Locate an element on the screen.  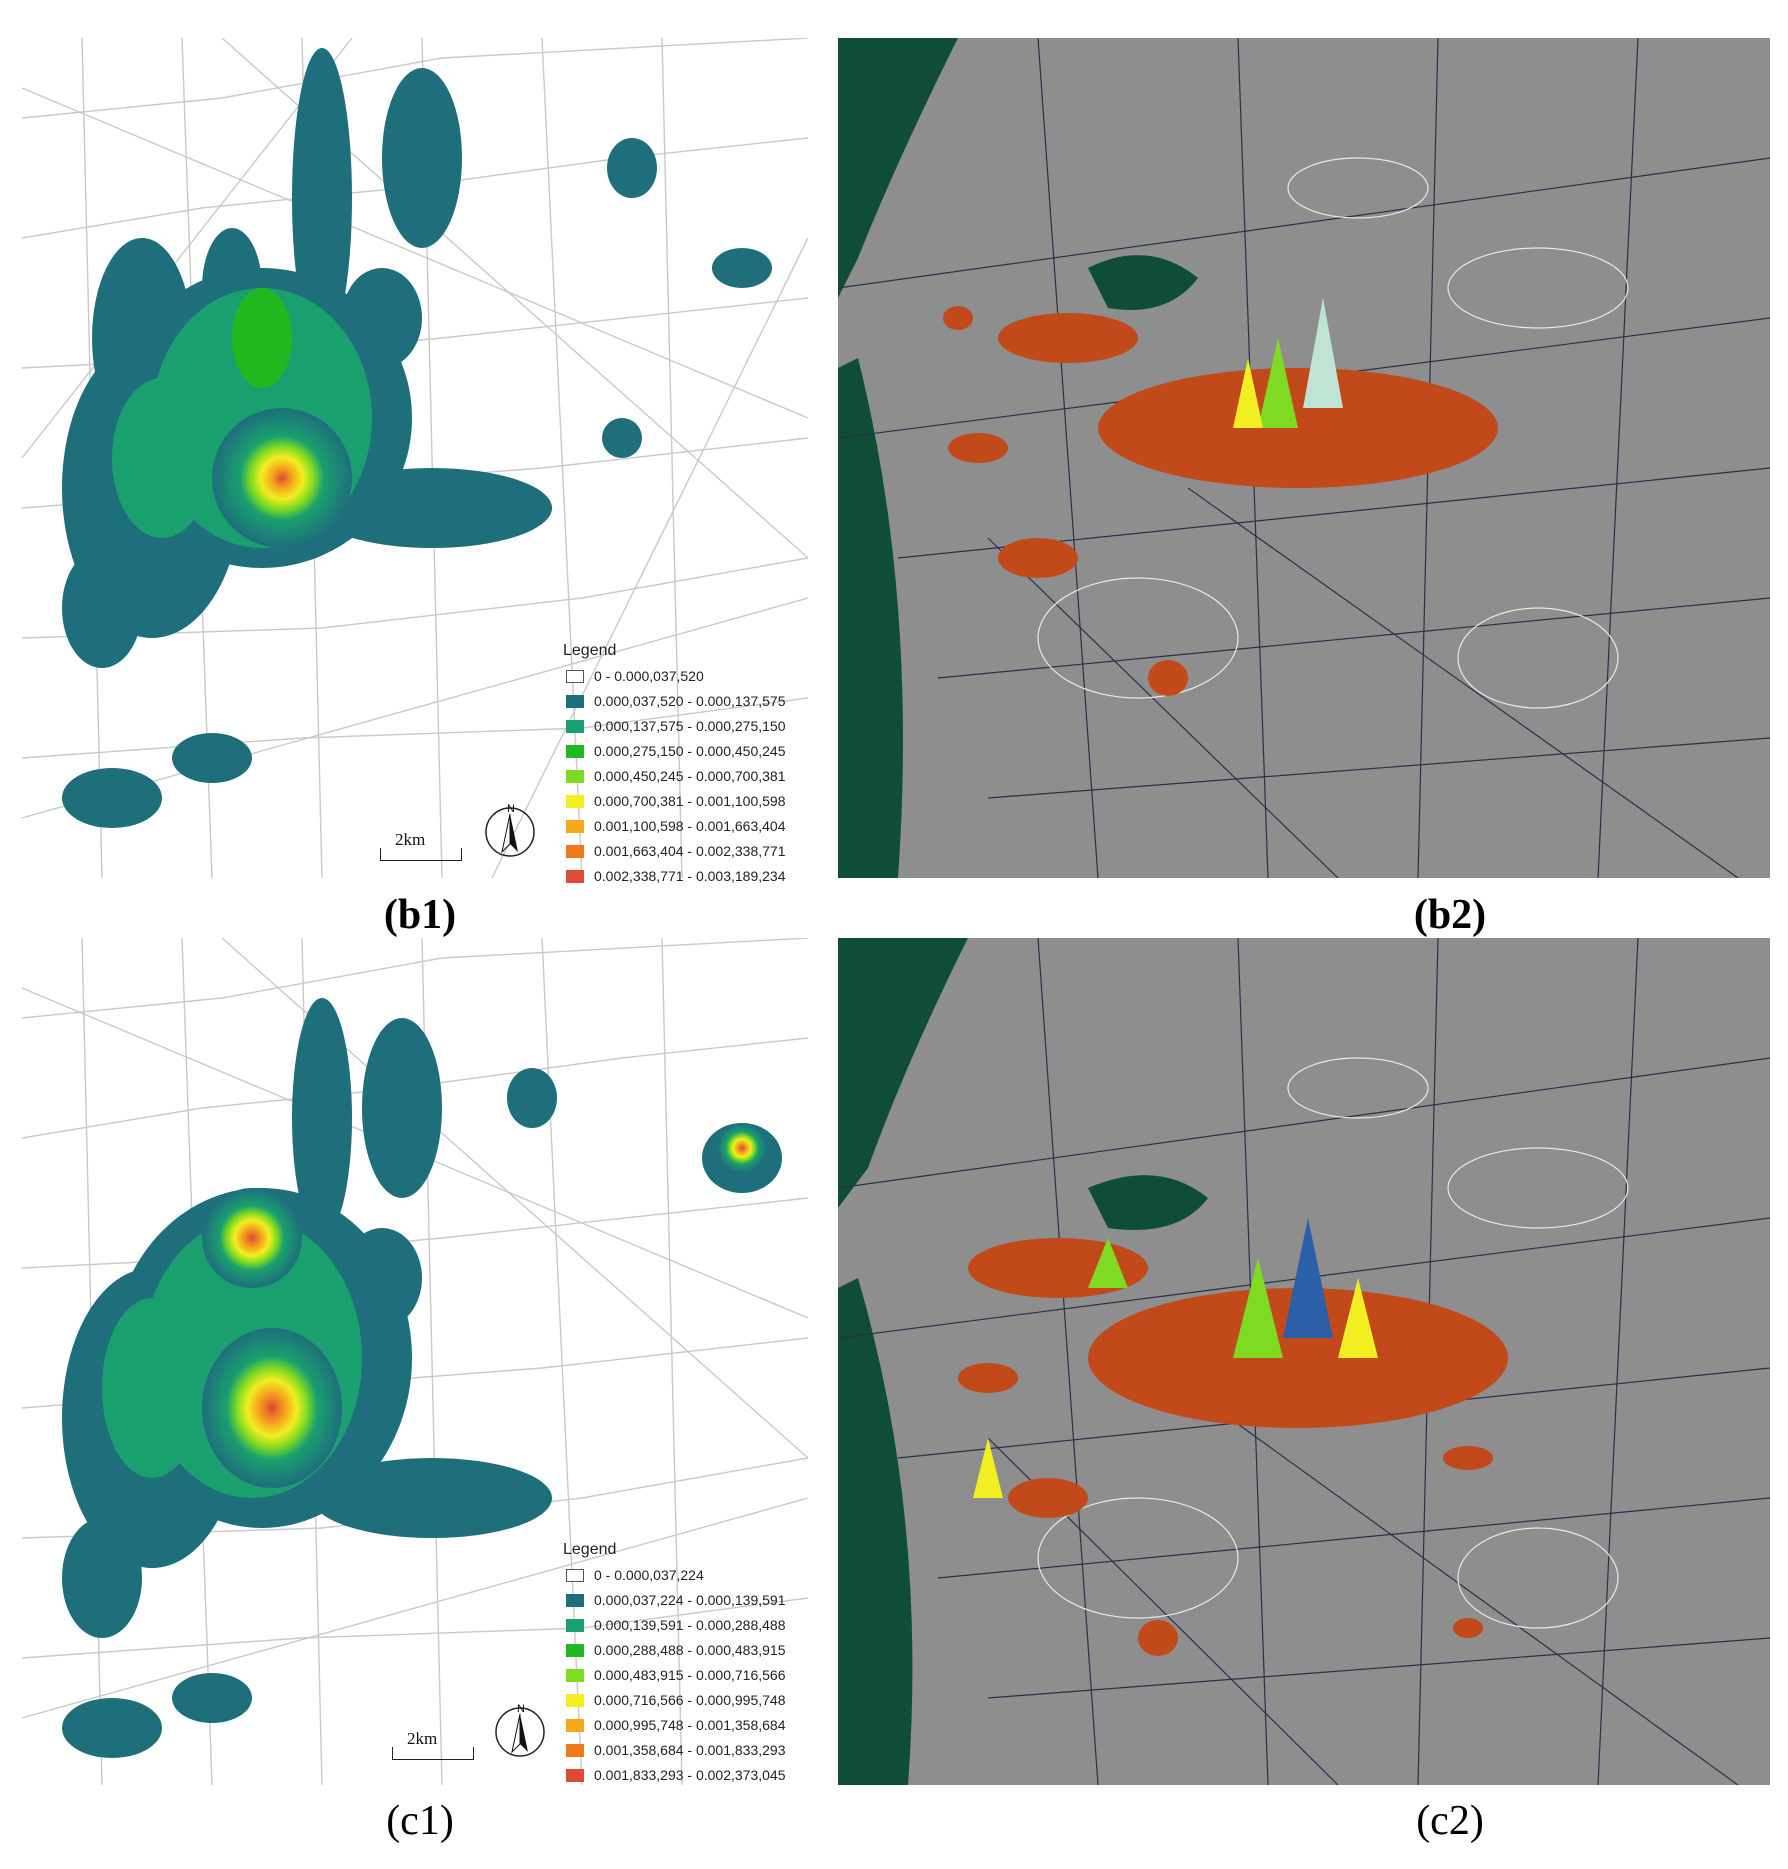
legend-label: 0.002,338,771 - 0.003,189,234 is located at coordinates (690, 876).